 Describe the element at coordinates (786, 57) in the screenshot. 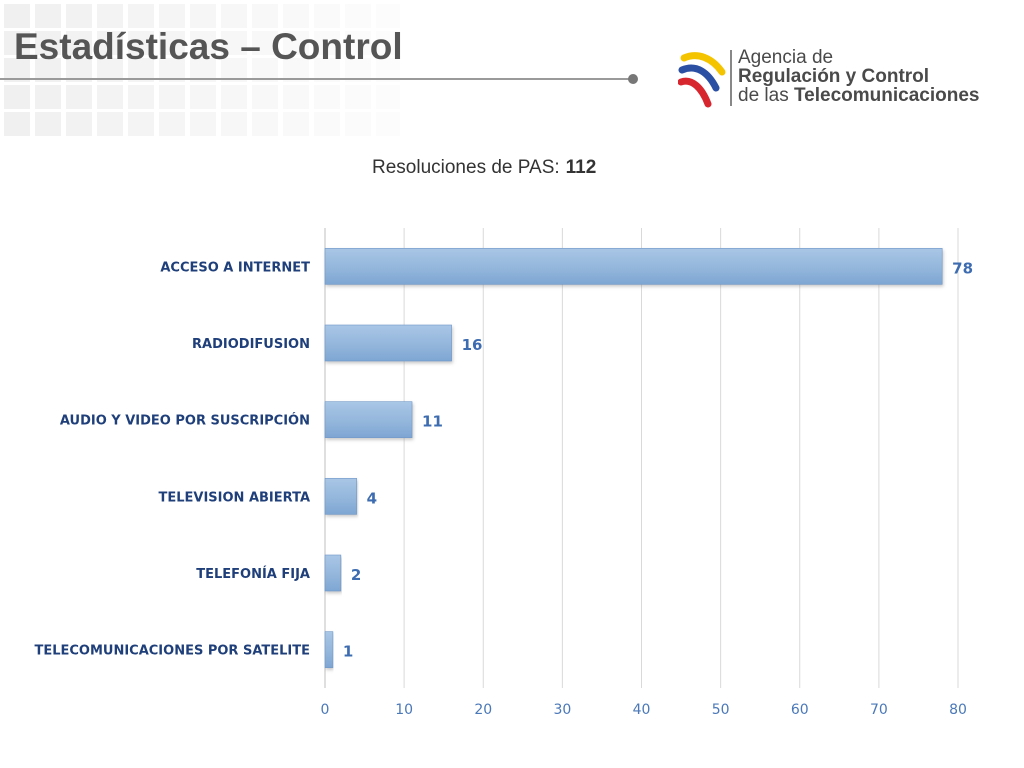

I see `logo-line-1: Agencia de` at that location.